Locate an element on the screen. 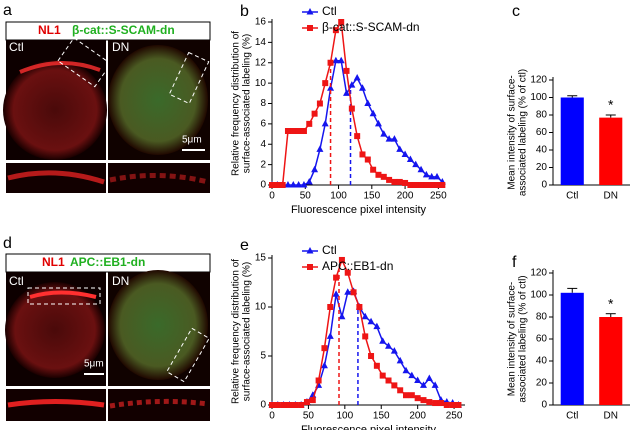 This screenshot has height=435, width=640. y-tick-label: 20 is located at coordinates (542, 167).